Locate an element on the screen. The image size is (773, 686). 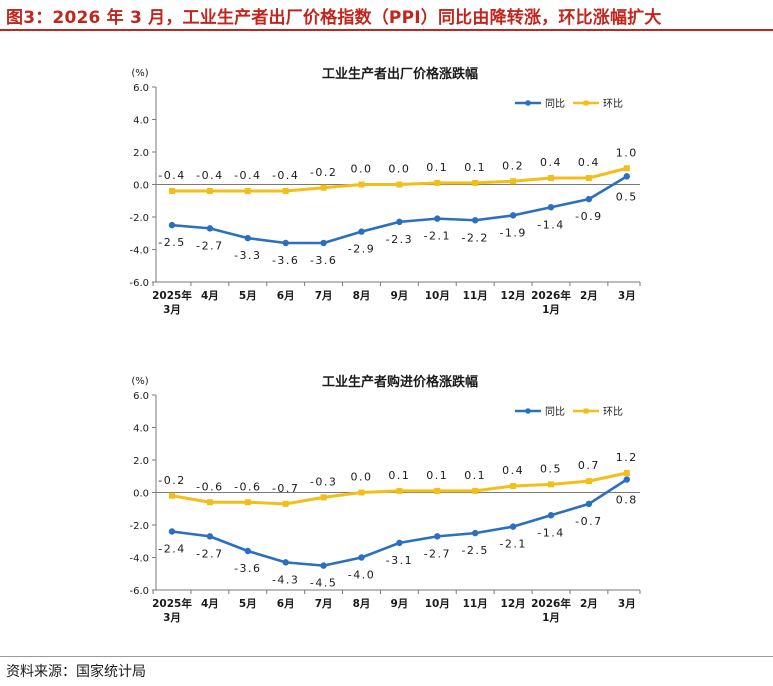
data-label-yoy: -4.0 is located at coordinates (361, 575).